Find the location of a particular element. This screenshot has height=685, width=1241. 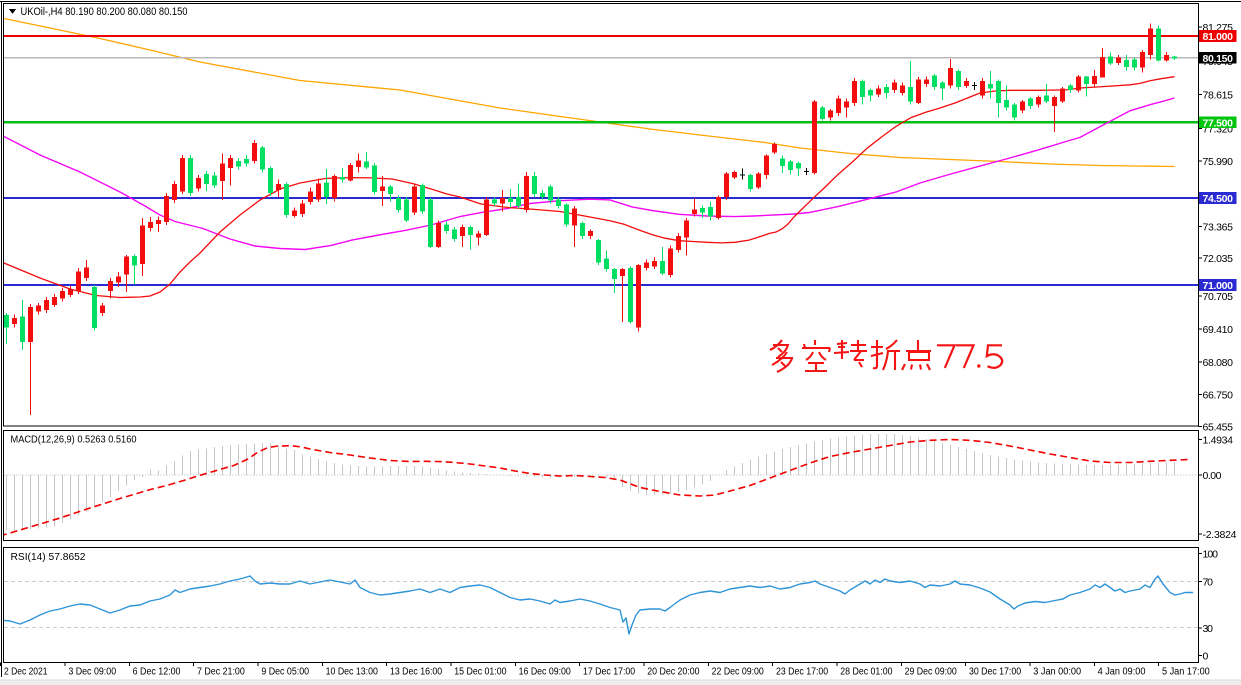

svg-text: 70 is located at coordinates (1208, 582).